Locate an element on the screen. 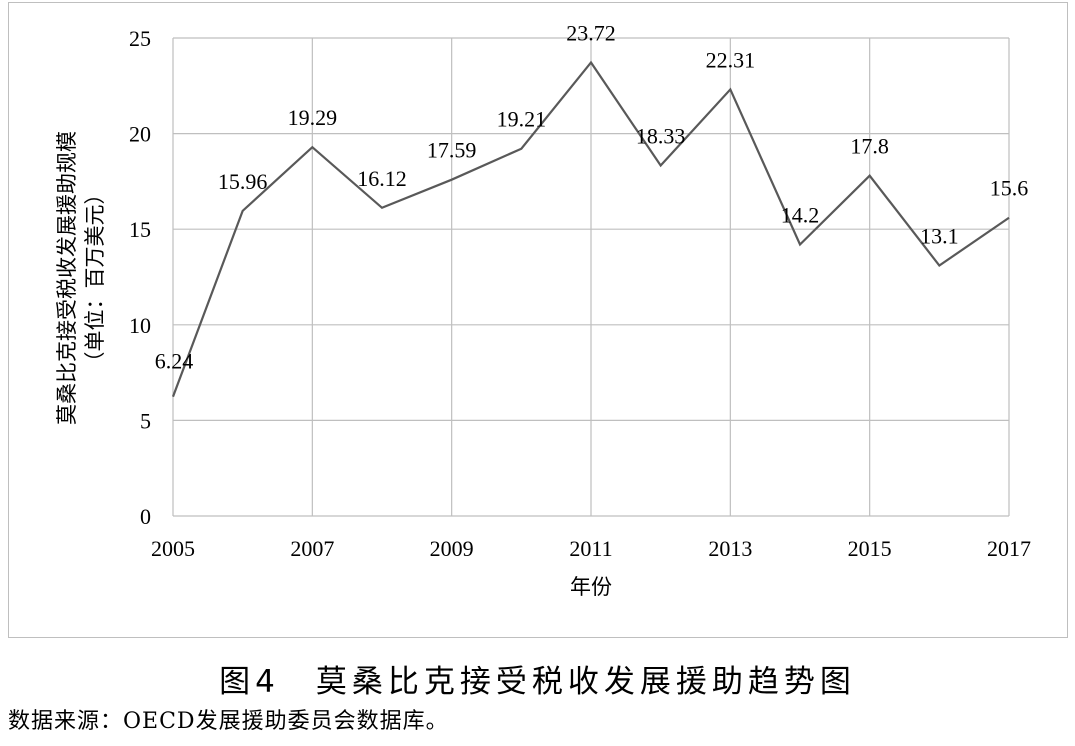 The image size is (1075, 746). x-tick-label: 2013 is located at coordinates (730, 548).